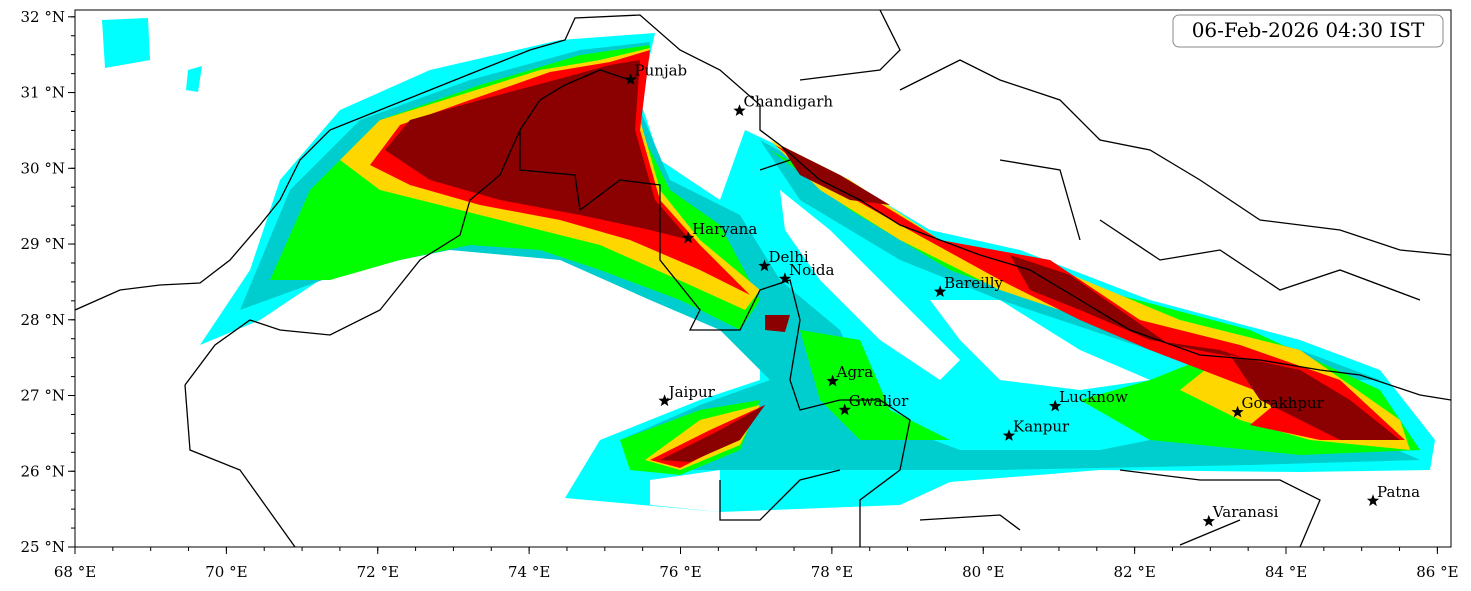 The width and height of the screenshot is (1471, 591). I want to click on x-tick-label: 84 °E, so click(1286, 572).